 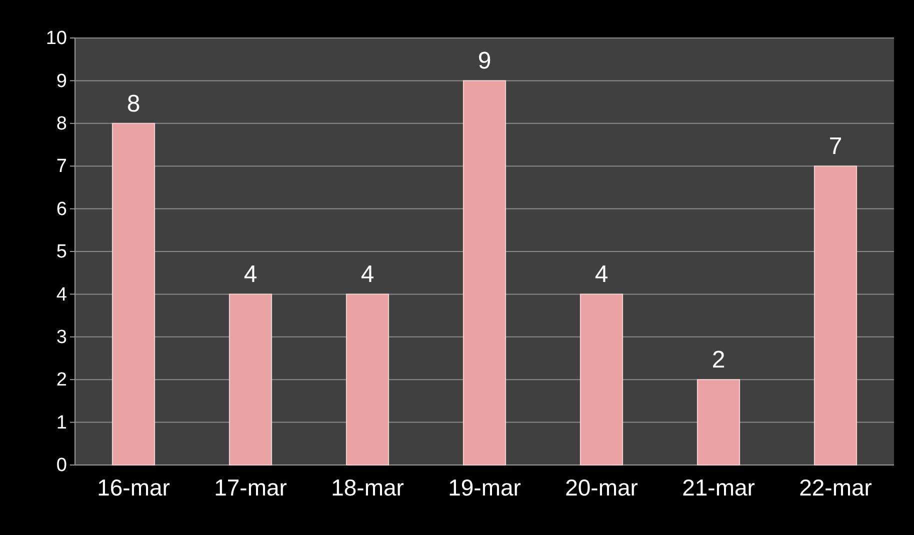 I want to click on data-label: 2, so click(x=719, y=360).